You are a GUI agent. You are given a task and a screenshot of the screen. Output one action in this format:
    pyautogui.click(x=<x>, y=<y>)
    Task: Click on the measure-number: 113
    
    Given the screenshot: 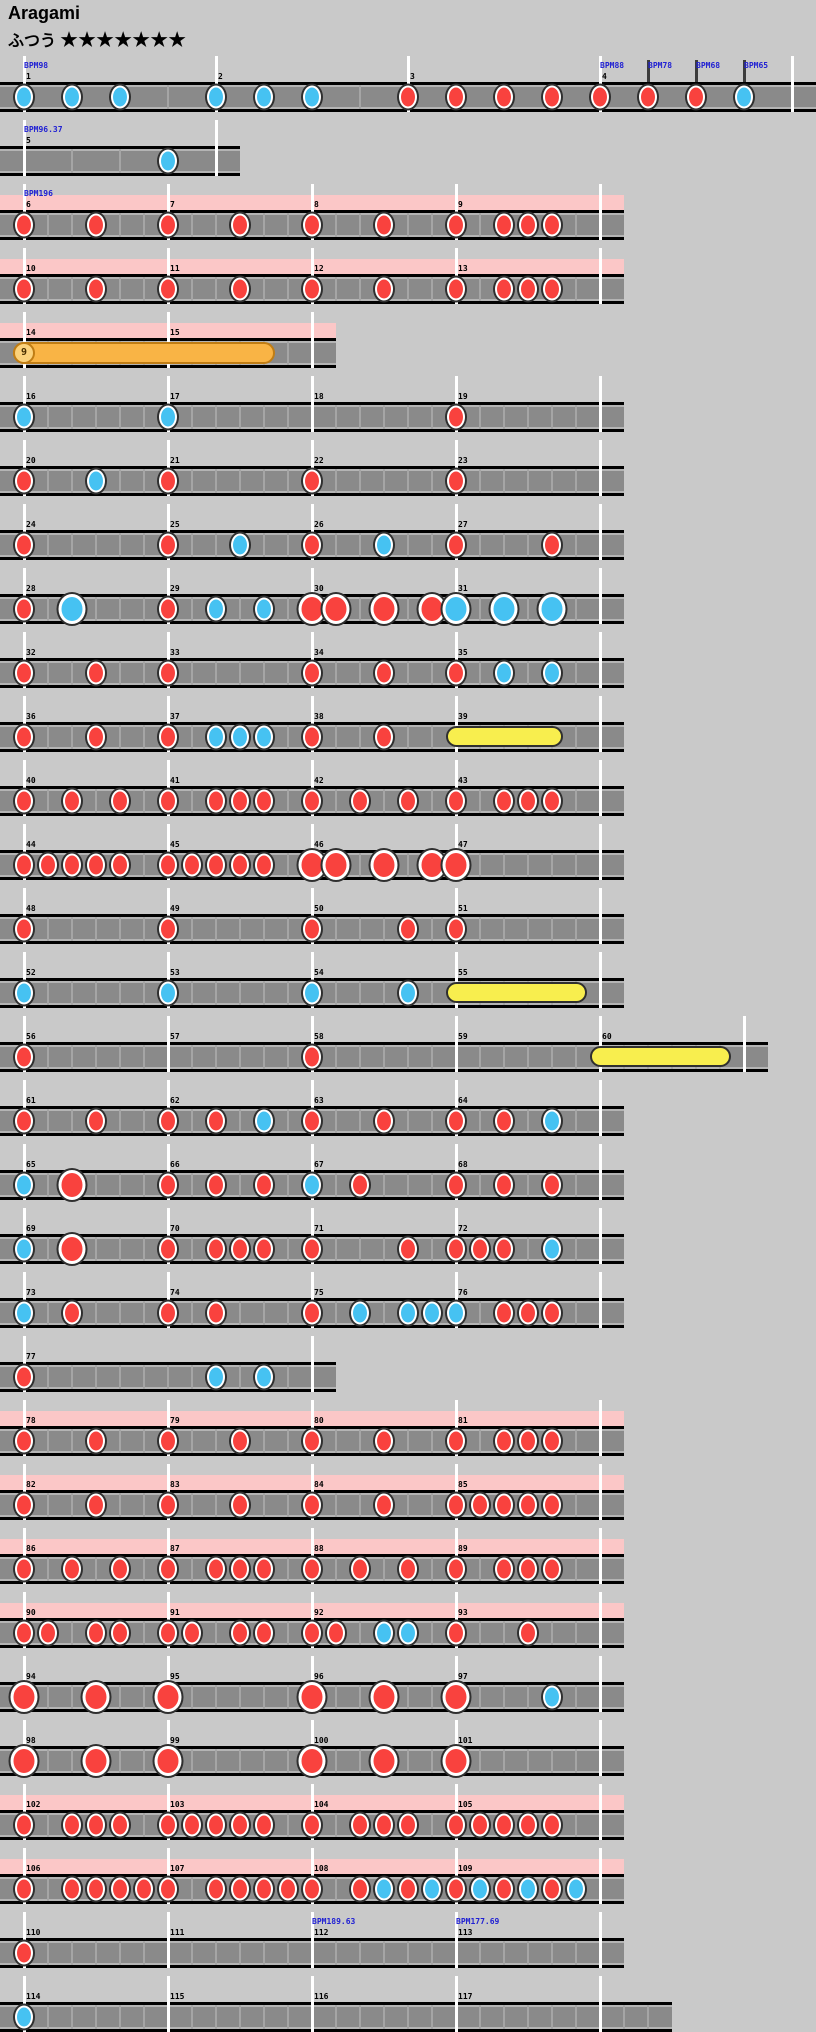 What is the action you would take?
    pyautogui.click(x=465, y=1932)
    